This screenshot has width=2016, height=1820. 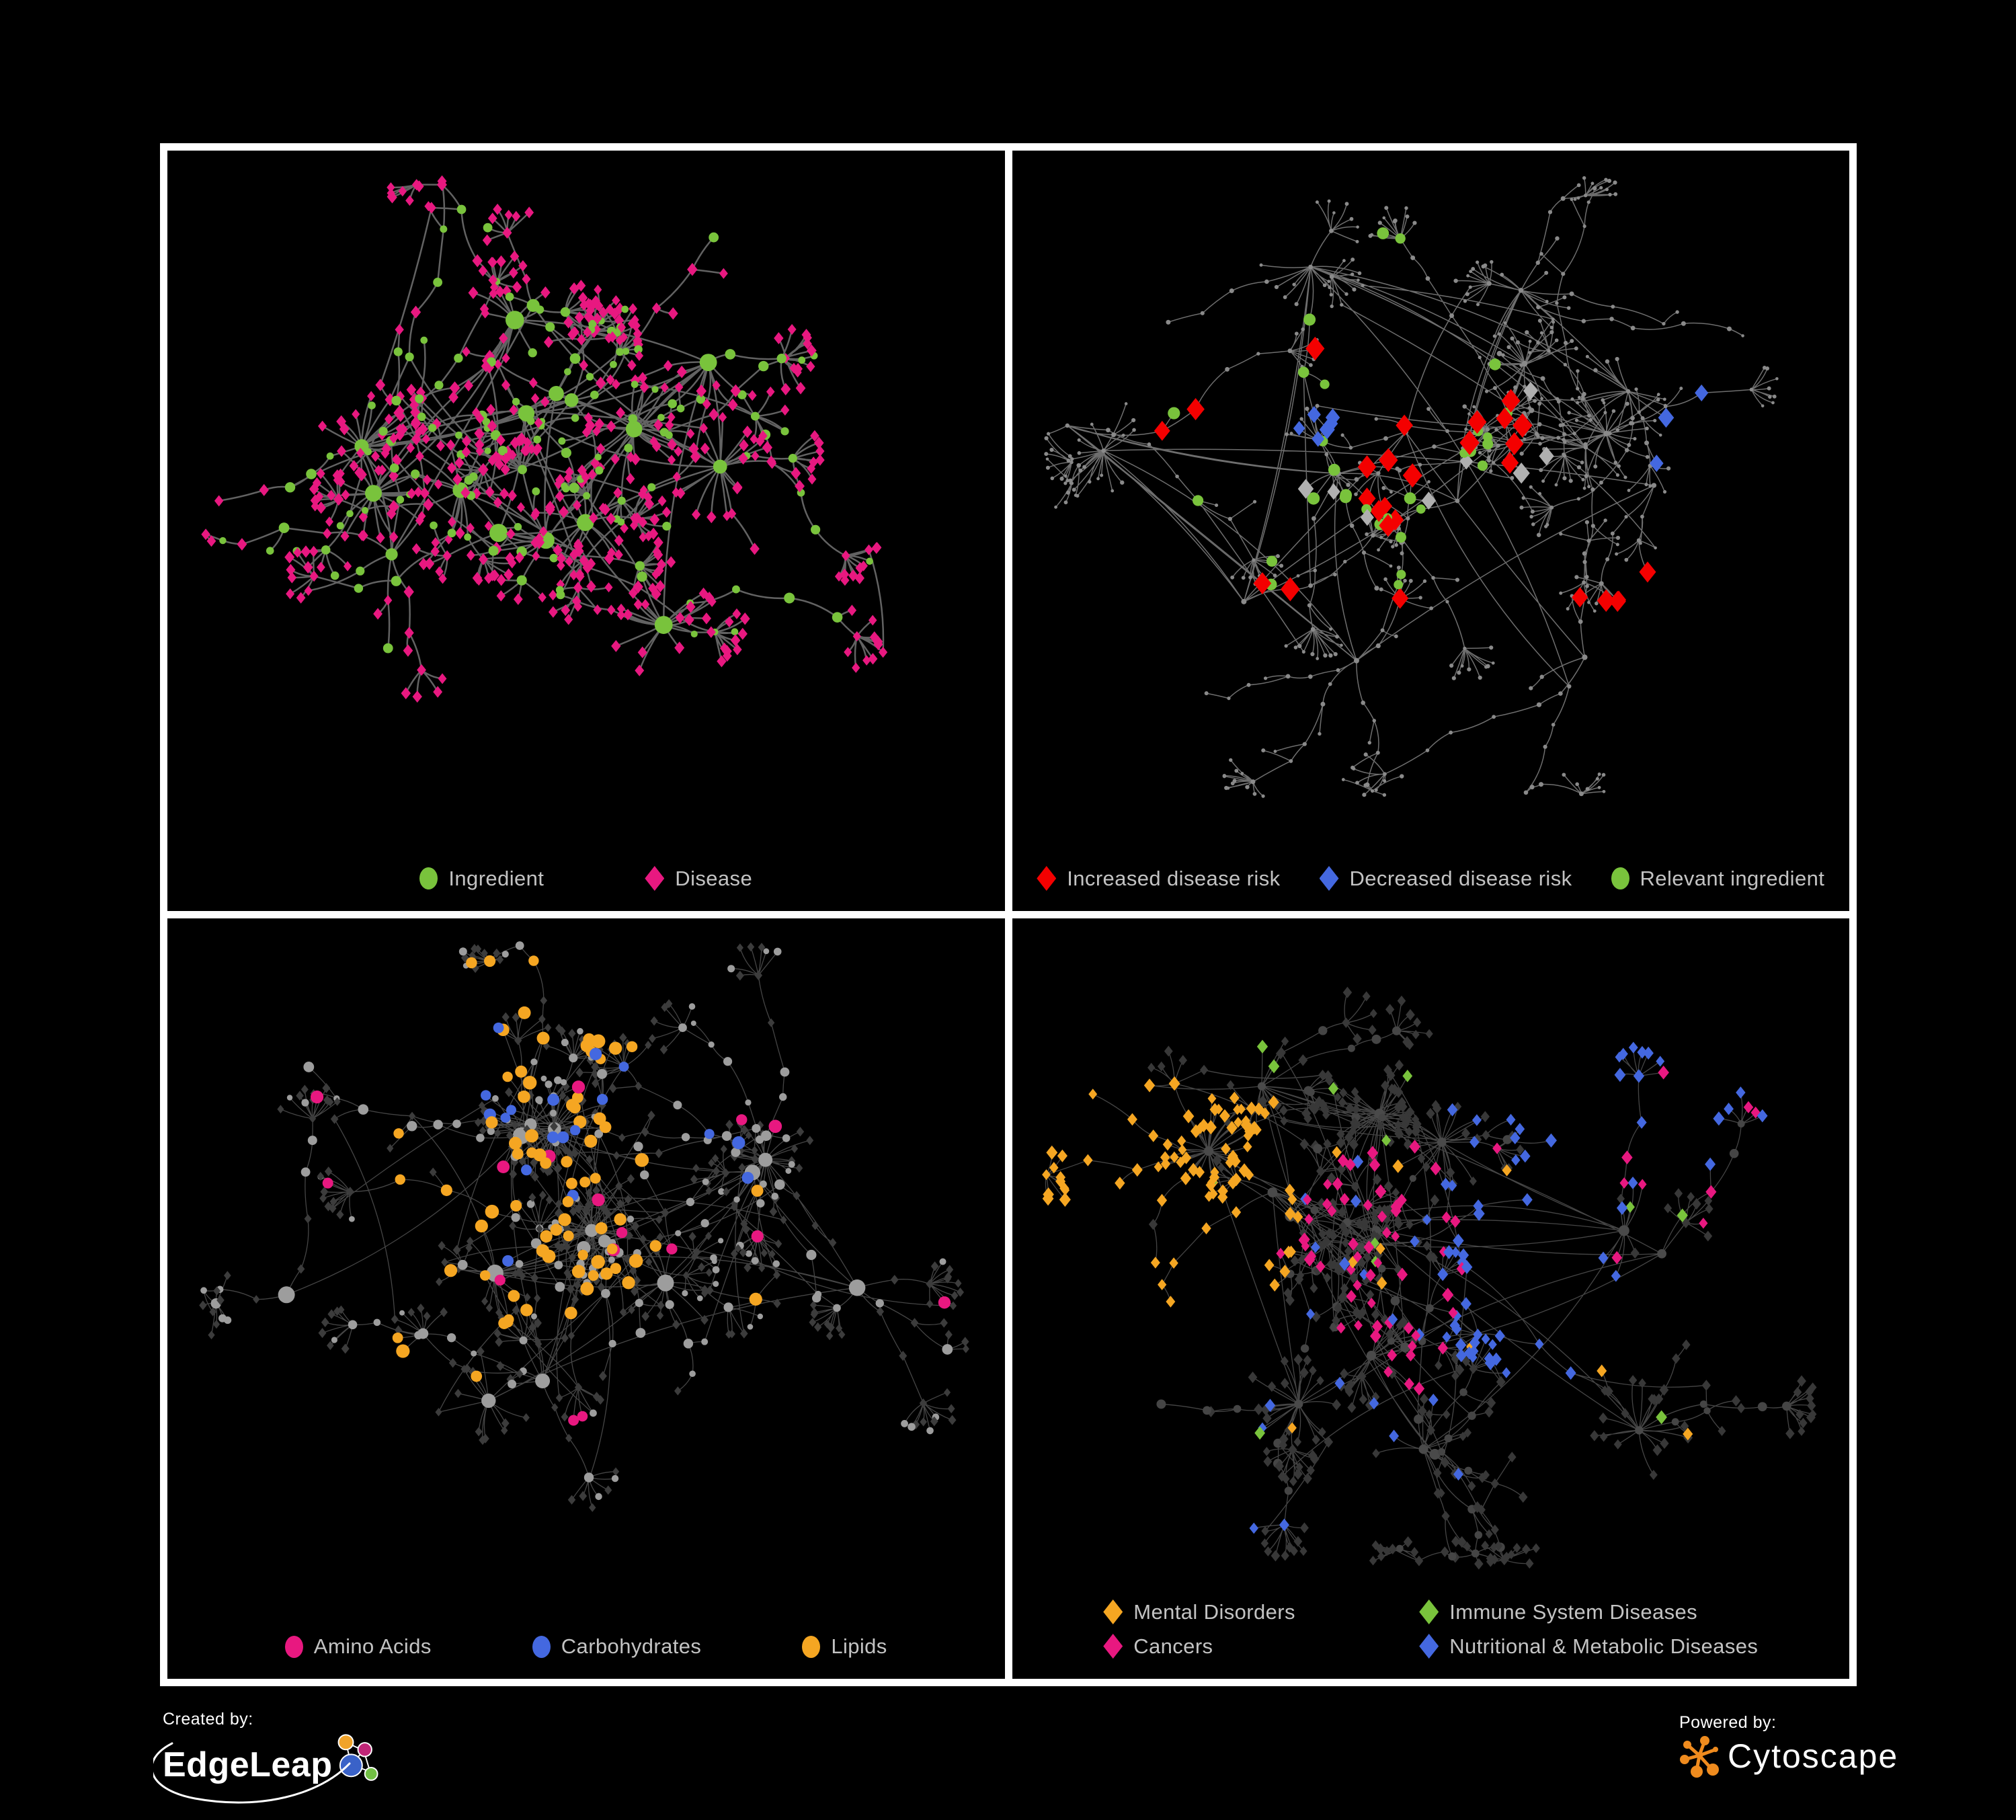 I want to click on cytoscape-logo-icon, so click(x=1699, y=1757).